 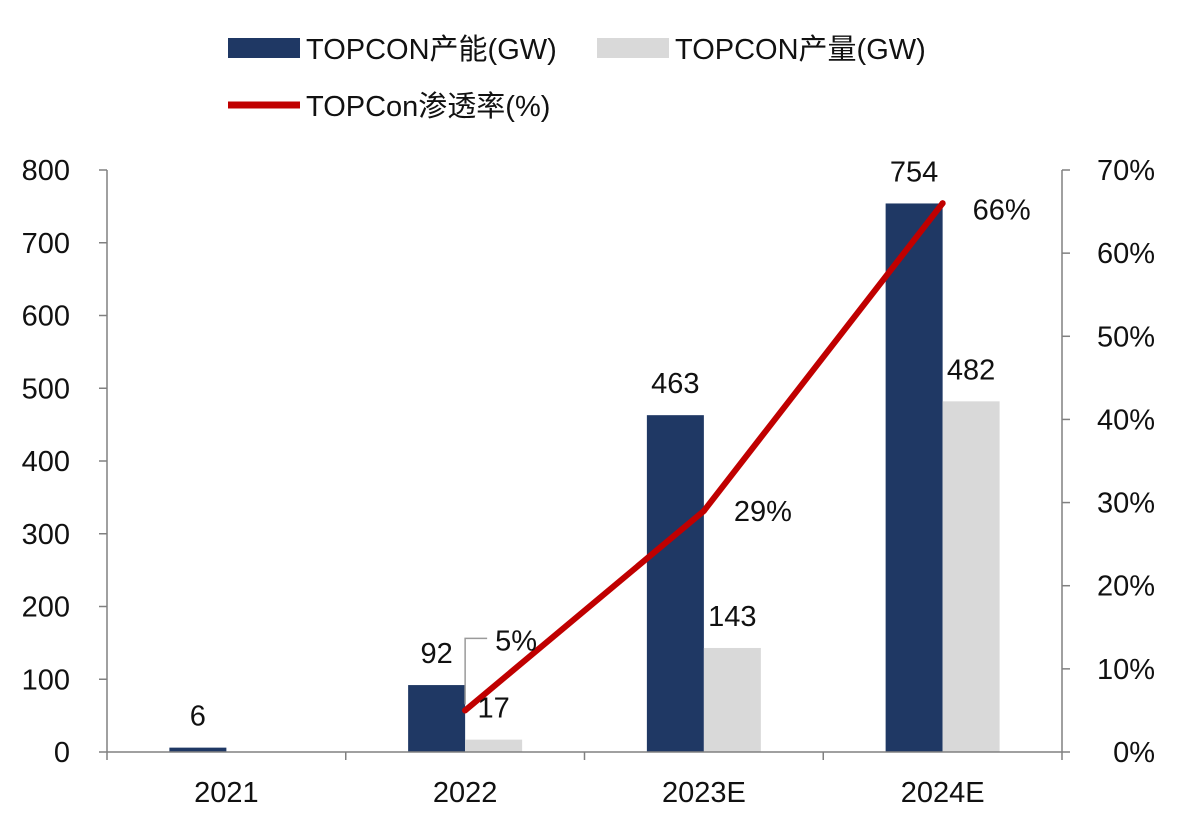 What do you see at coordinates (732, 699) in the screenshot?
I see `bar-production-2023e` at bounding box center [732, 699].